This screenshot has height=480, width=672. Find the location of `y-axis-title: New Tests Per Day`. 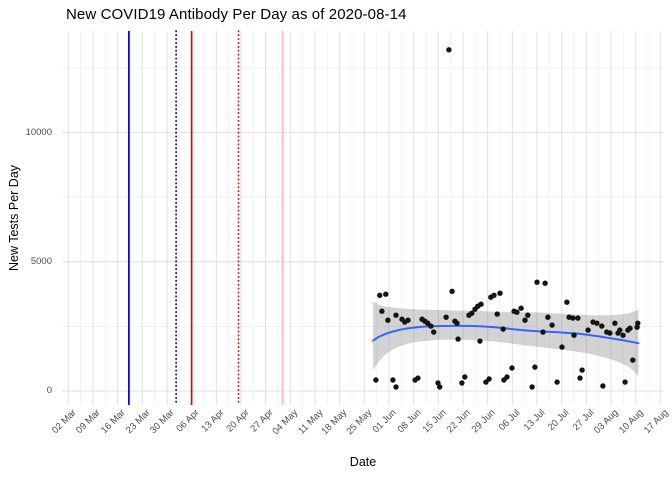

y-axis-title: New Tests Per Day is located at coordinates (14, 218).